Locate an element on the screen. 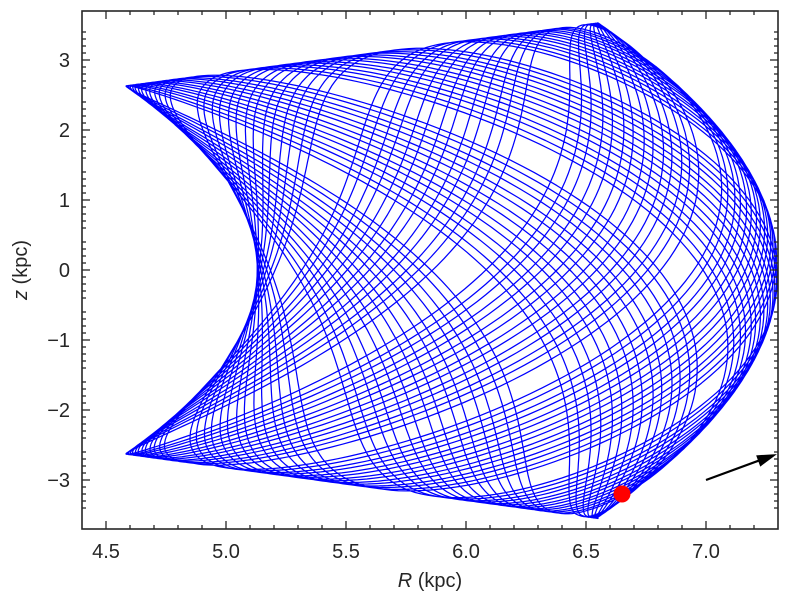 The image size is (789, 611). x-tick-label: 6.0 is located at coordinates (466, 552).